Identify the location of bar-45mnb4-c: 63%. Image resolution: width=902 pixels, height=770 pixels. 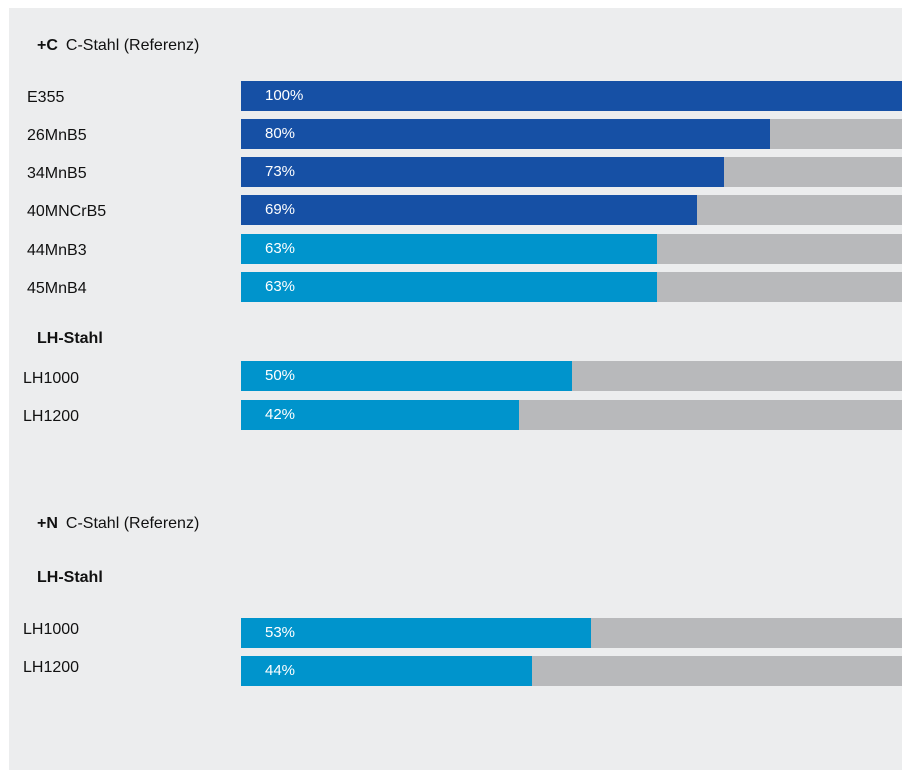
(449, 287).